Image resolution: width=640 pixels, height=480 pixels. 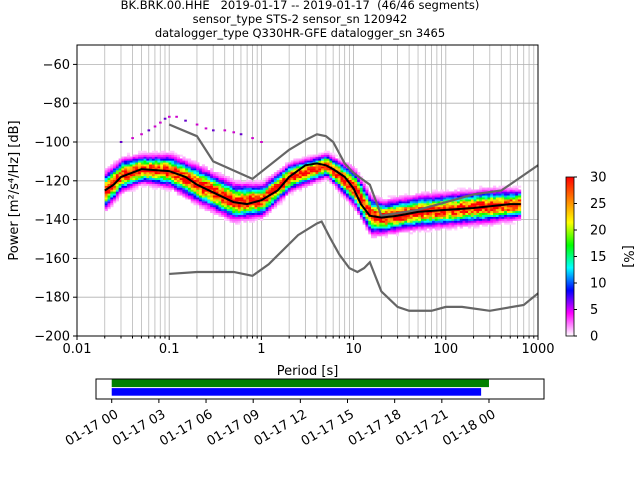 I want to click on x-axis-label: Period [s], so click(x=308, y=371).